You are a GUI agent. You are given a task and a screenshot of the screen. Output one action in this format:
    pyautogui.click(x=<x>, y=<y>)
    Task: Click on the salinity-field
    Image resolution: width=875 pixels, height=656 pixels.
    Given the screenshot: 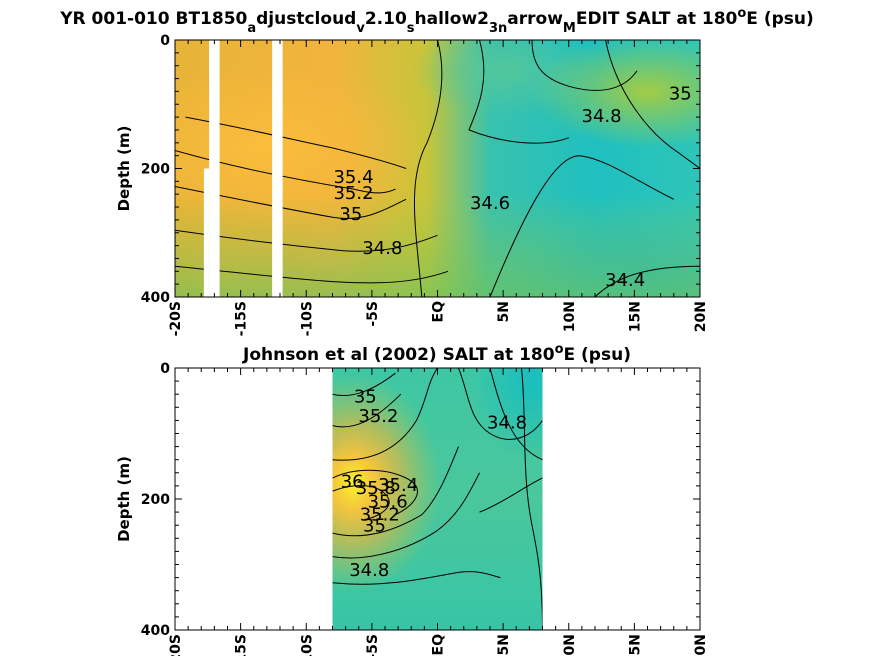 What is the action you would take?
    pyautogui.click(x=437, y=499)
    